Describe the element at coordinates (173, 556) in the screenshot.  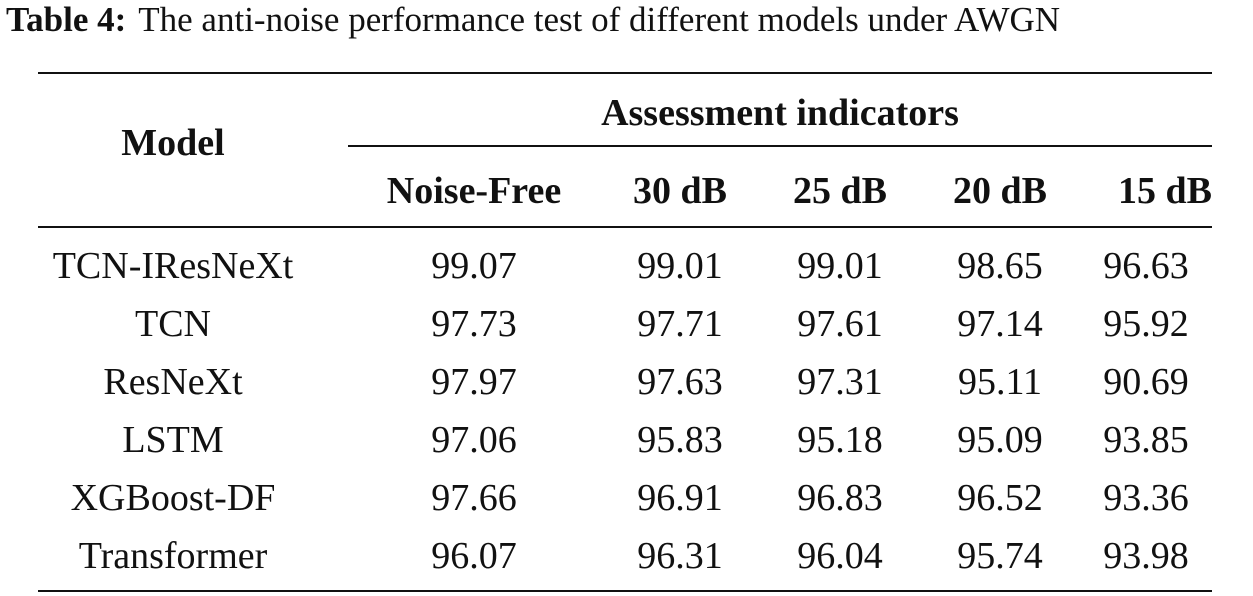
I see `model-name: Transformer` at that location.